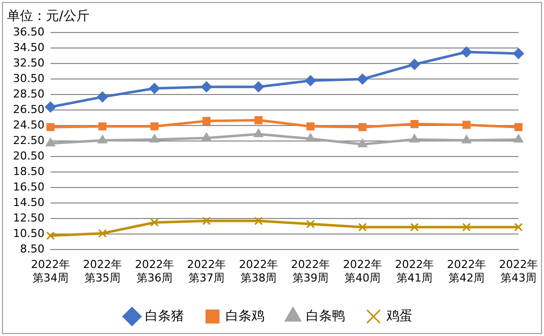 This screenshot has width=544, height=336. What do you see at coordinates (50, 271) in the screenshot?
I see `x-tick-label: 2022年第34周` at bounding box center [50, 271].